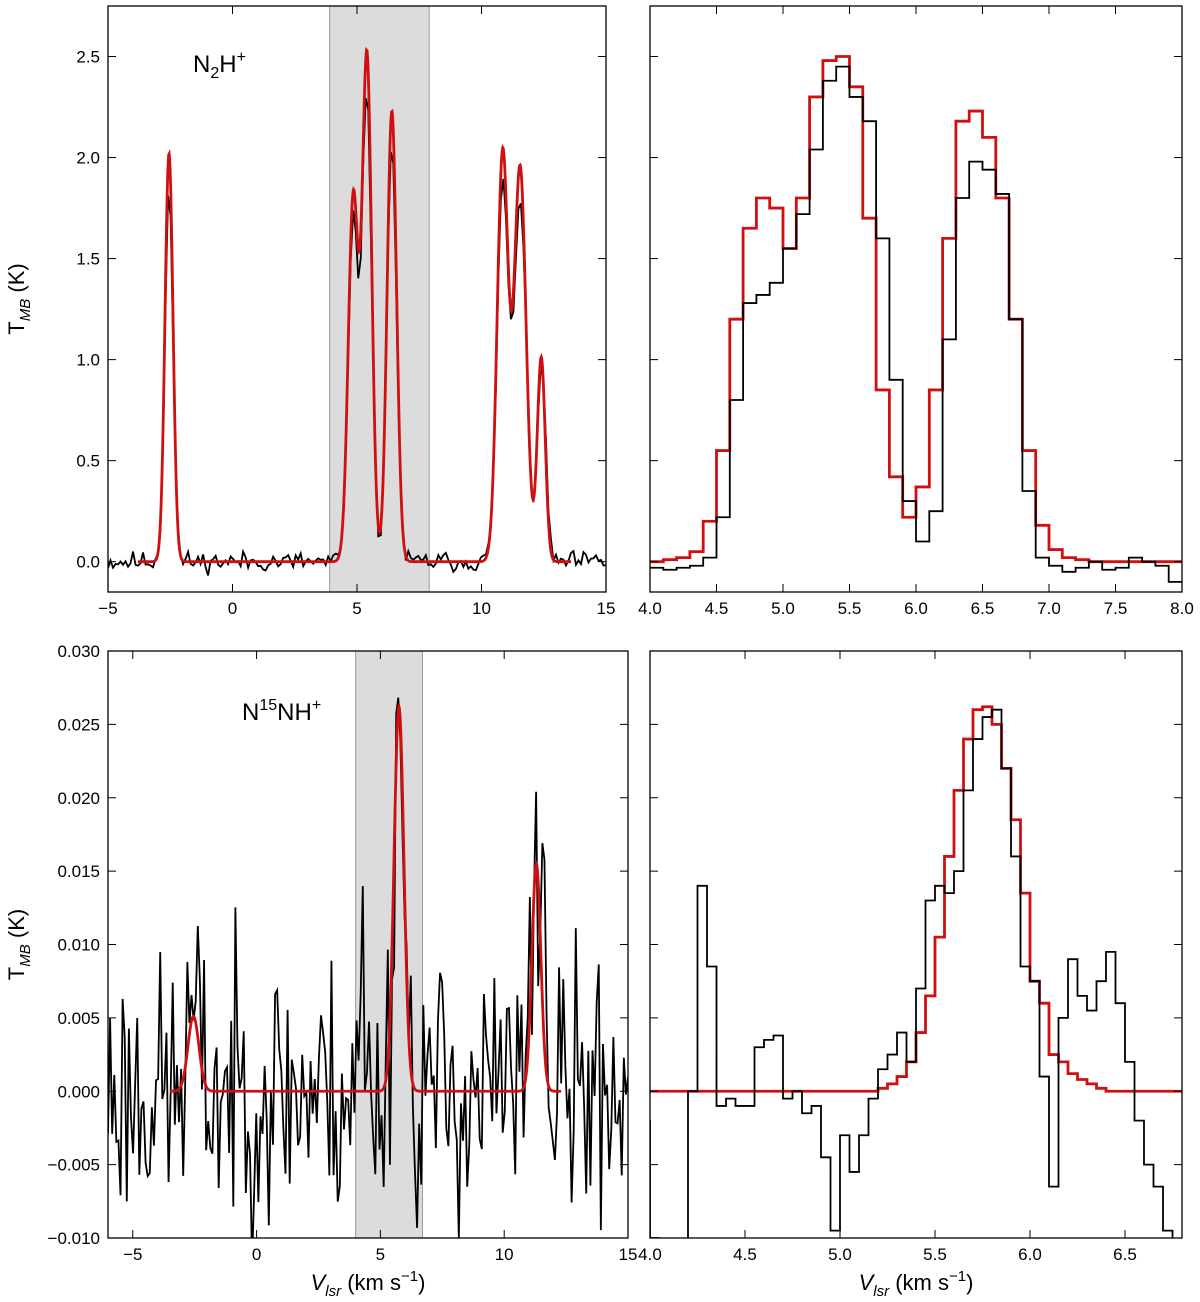 Image resolution: width=1200 pixels, height=1302 pixels. Describe the element at coordinates (78, 724) in the screenshot. I see `y-tick-label: 0.025` at that location.